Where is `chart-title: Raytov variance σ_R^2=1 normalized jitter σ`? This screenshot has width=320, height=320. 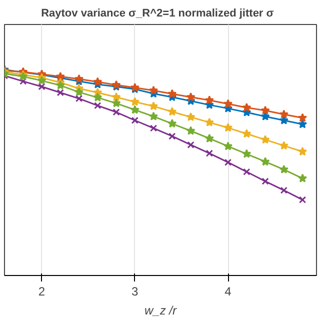 chart-title: Raytov variance σ_R^2=1 normalized jitter σ is located at coordinates (157, 14).